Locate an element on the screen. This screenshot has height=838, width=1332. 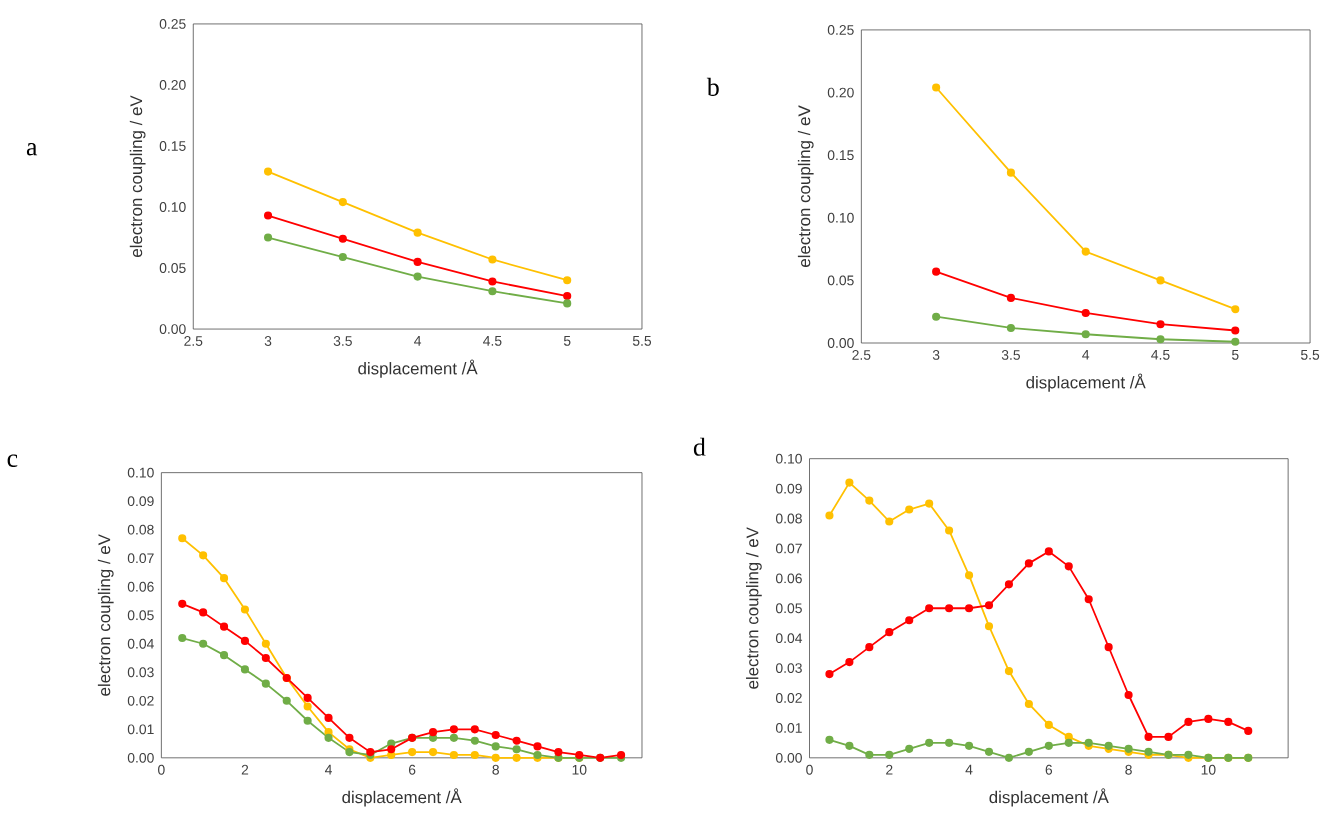
text: b is located at coordinates (712, 87).